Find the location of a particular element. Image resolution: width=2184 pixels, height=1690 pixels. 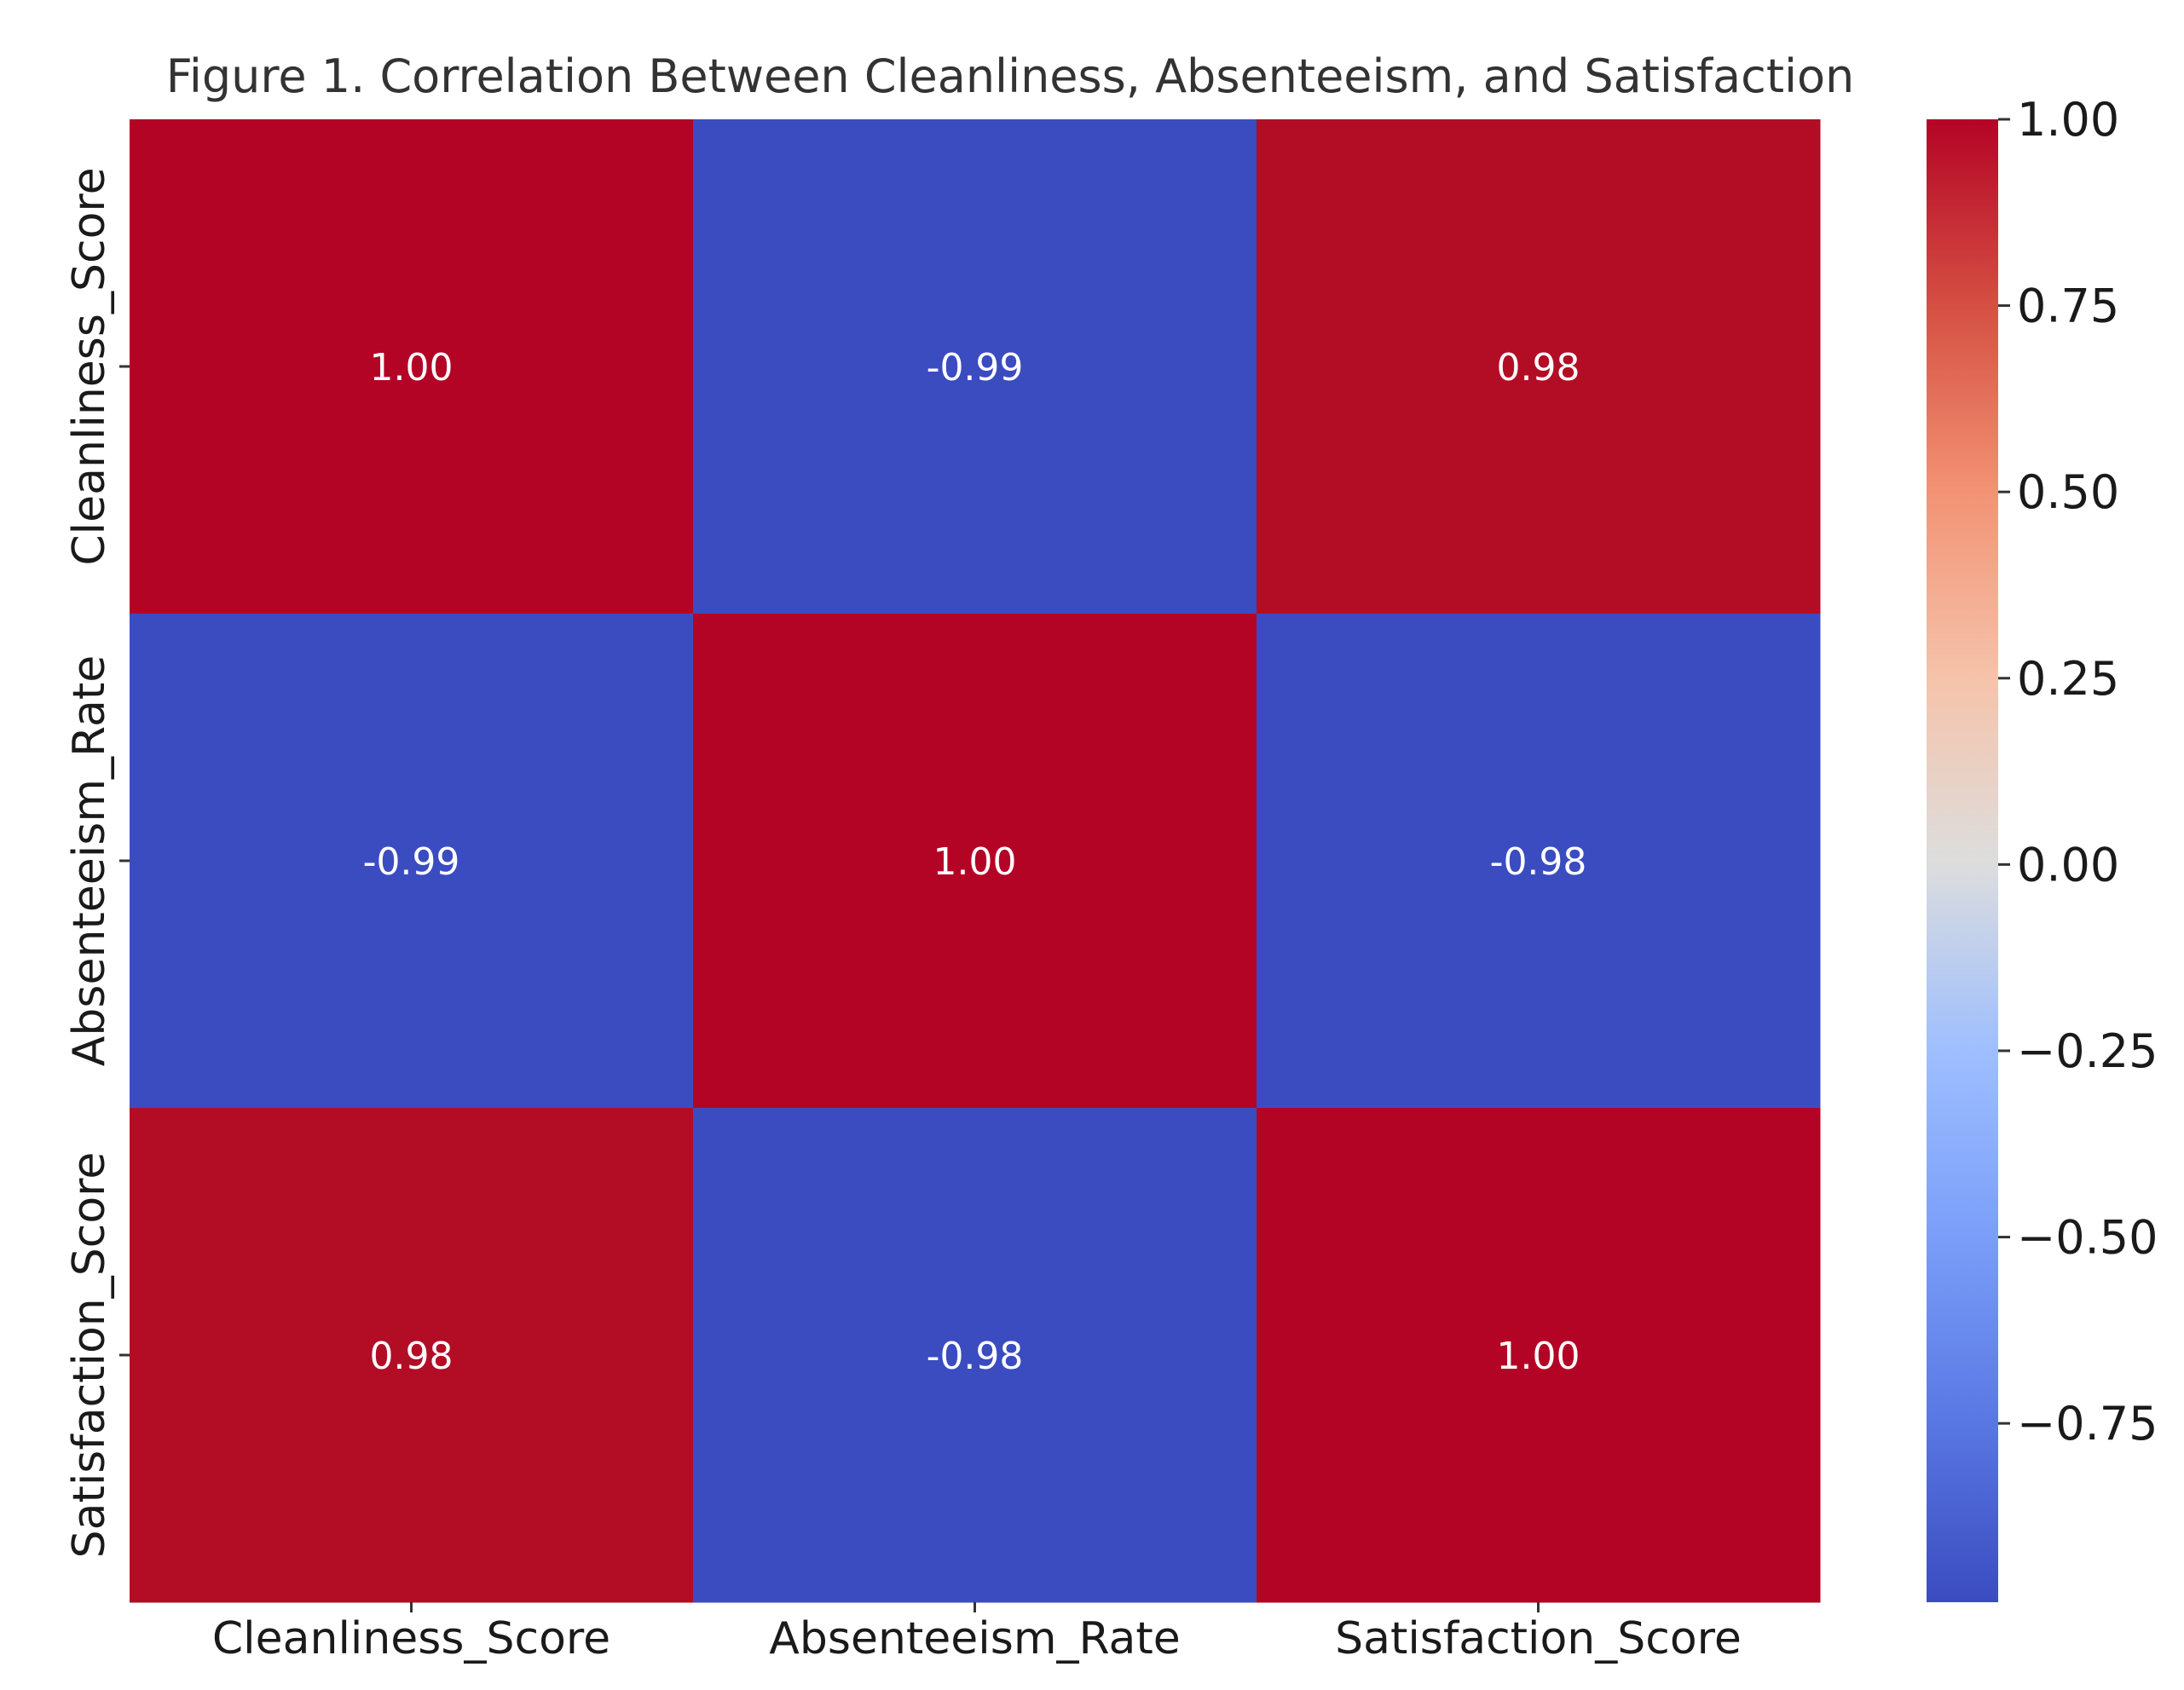

y-tick-label: Absenteeism_Rate is located at coordinates (89, 860).